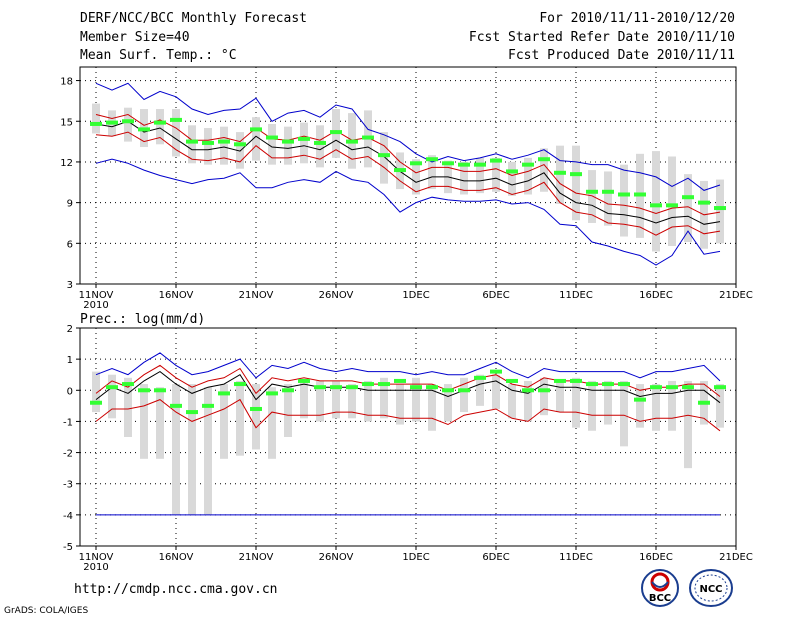 This screenshot has width=800, height=618. What do you see at coordinates (336, 557) in the screenshot?
I see `precip-xtick-label-3: 26NOV` at bounding box center [336, 557].